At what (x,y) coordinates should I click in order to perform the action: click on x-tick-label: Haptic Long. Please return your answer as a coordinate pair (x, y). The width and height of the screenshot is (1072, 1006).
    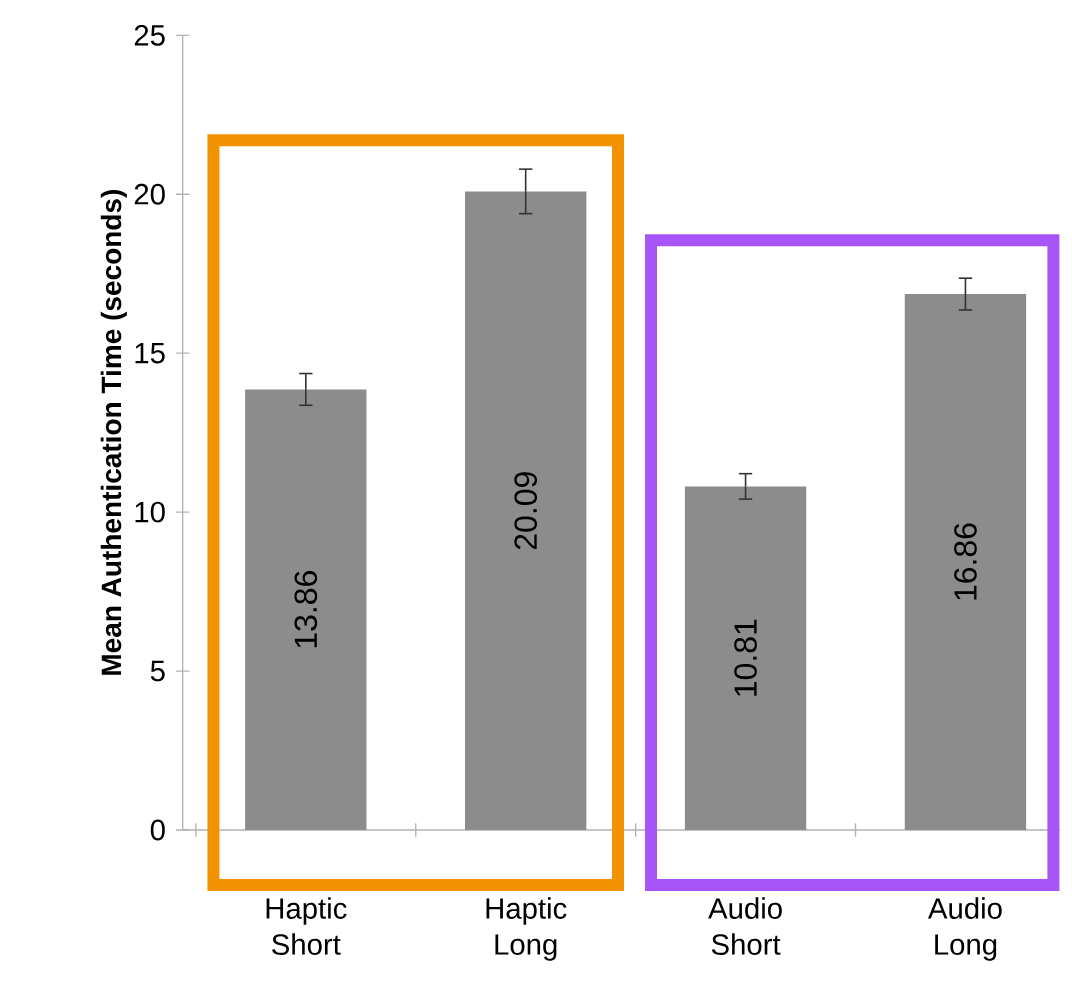
    Looking at the image, I should click on (526, 929).